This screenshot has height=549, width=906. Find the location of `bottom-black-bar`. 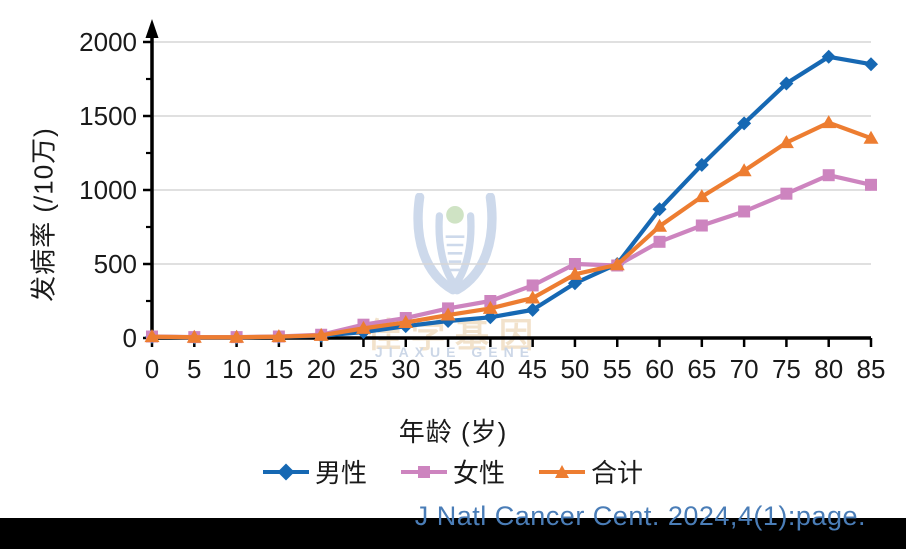

bottom-black-bar is located at coordinates (453, 533).